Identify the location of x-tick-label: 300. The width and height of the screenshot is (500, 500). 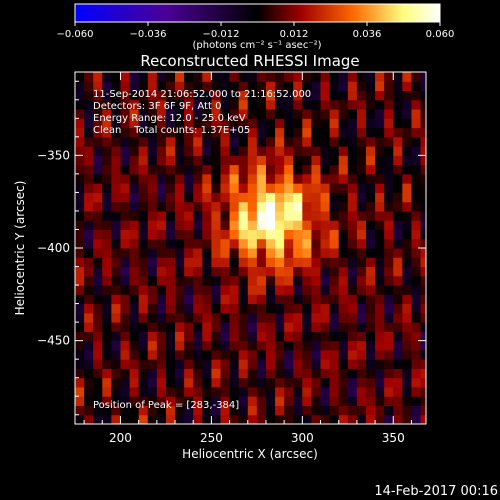
(302, 438).